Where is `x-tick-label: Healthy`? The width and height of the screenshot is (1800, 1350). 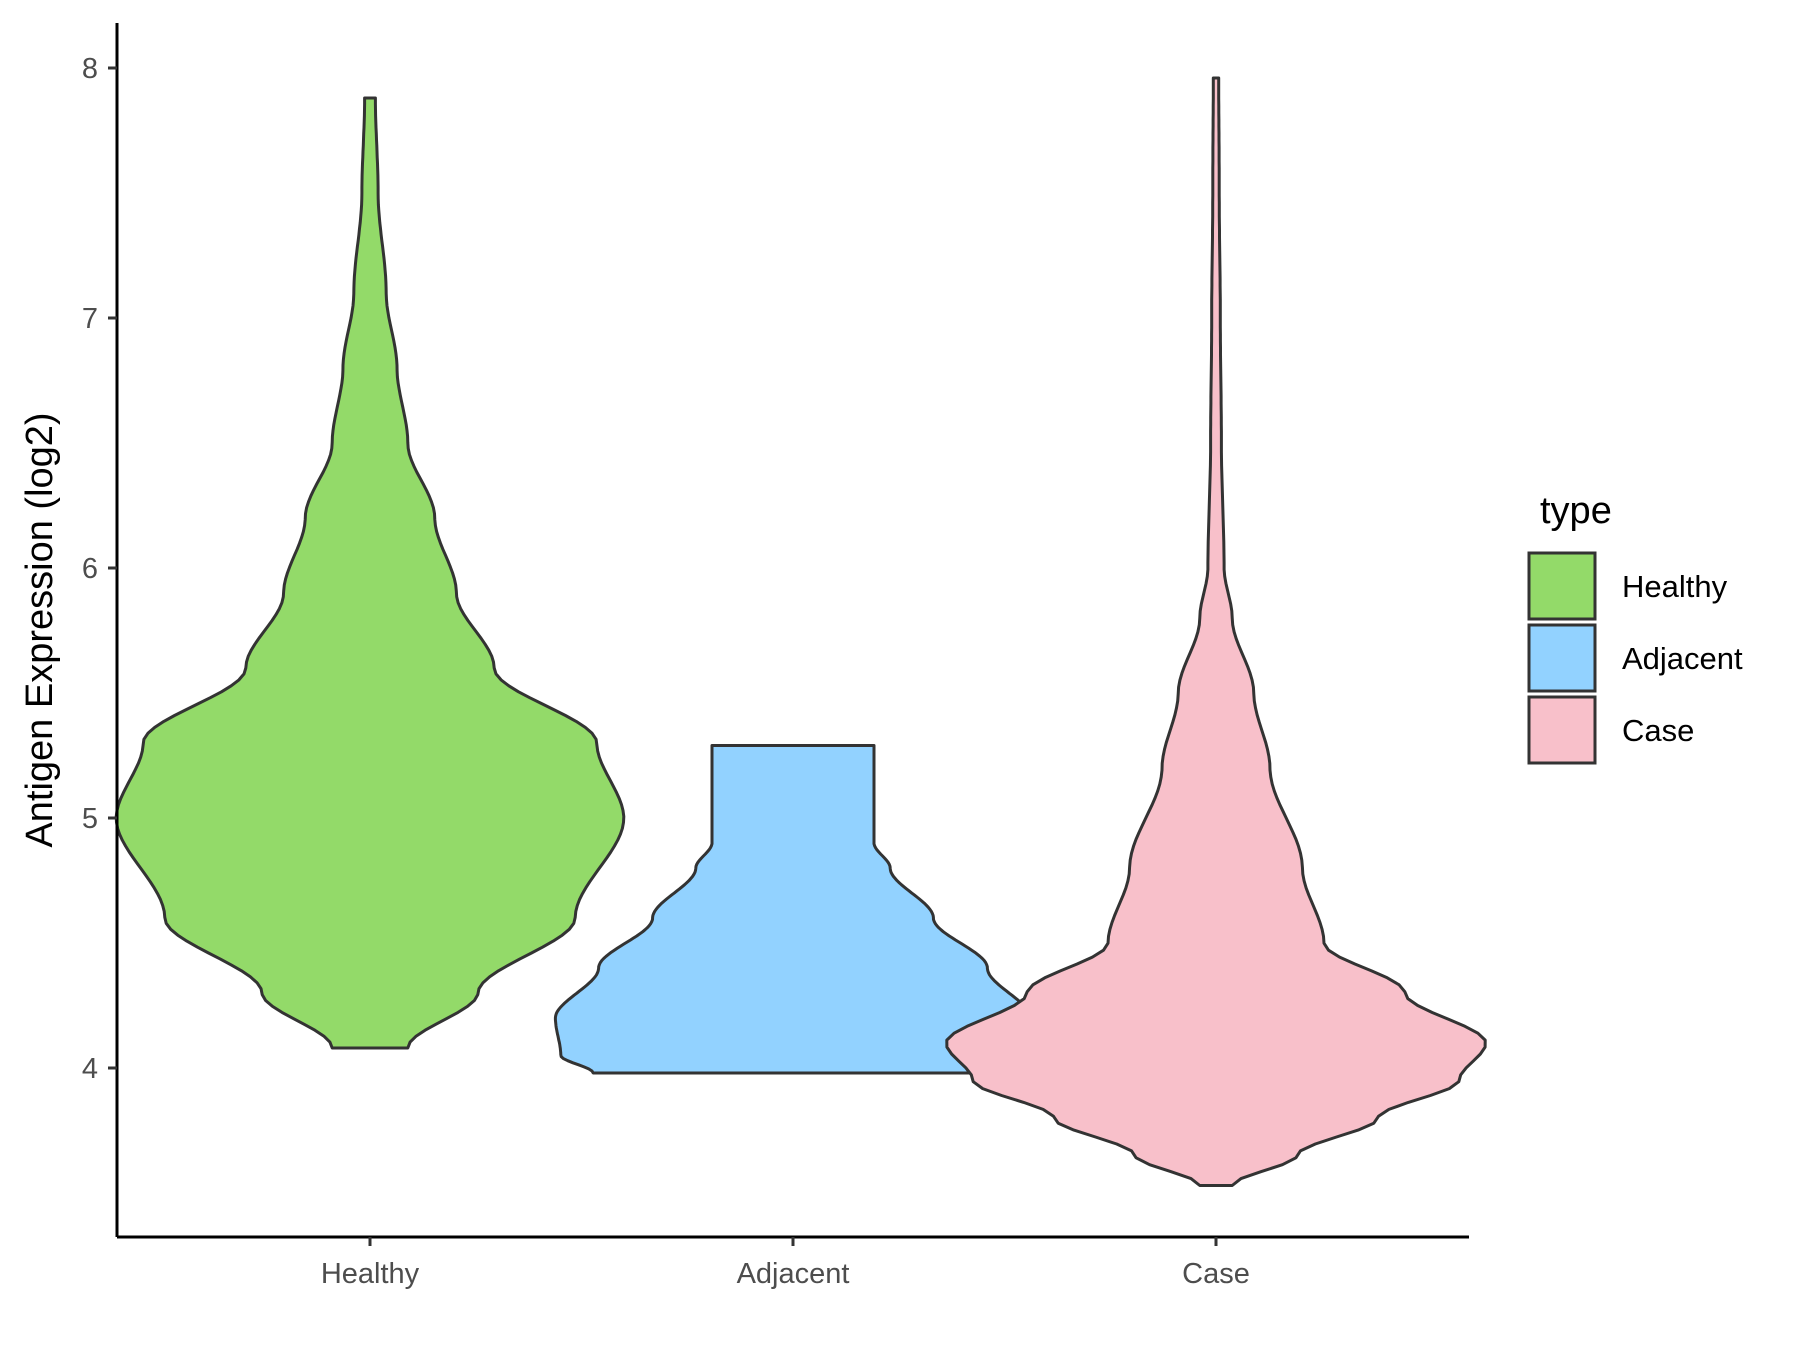 x-tick-label: Healthy is located at coordinates (370, 1274).